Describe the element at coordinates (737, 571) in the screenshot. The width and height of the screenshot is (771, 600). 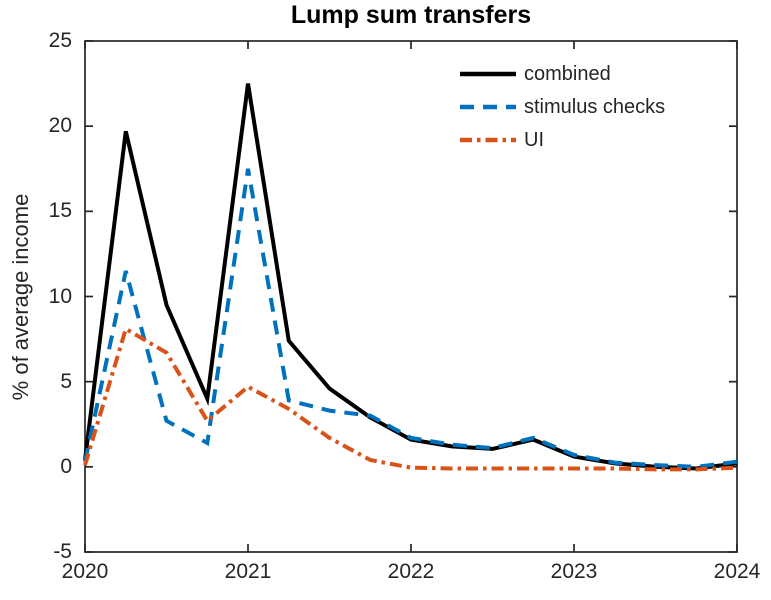
I see `x-tick-label: 2024` at that location.